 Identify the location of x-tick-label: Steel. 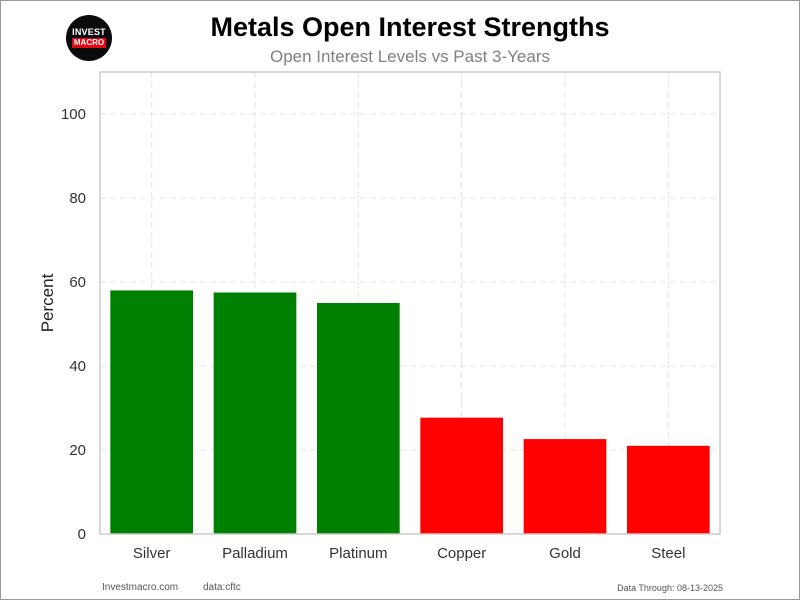
(668, 553).